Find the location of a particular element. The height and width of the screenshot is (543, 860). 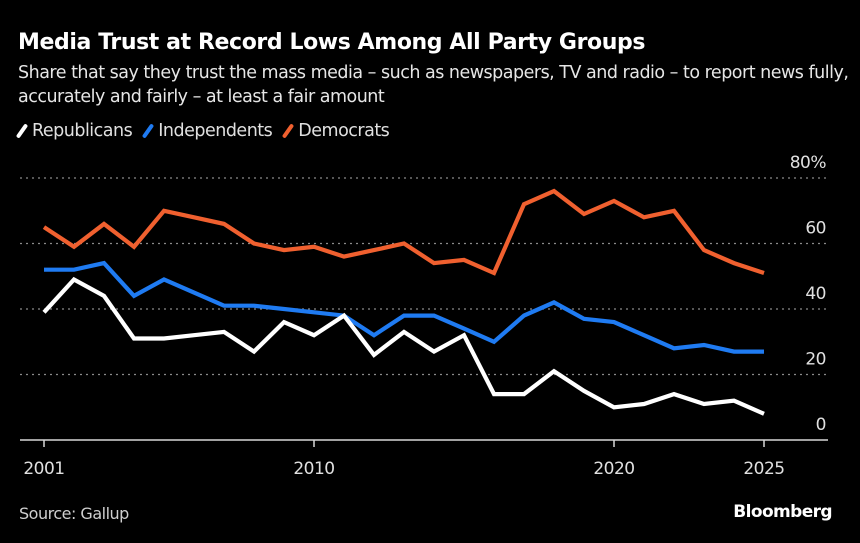

legend-item-republicans: Republicans is located at coordinates (74, 131).